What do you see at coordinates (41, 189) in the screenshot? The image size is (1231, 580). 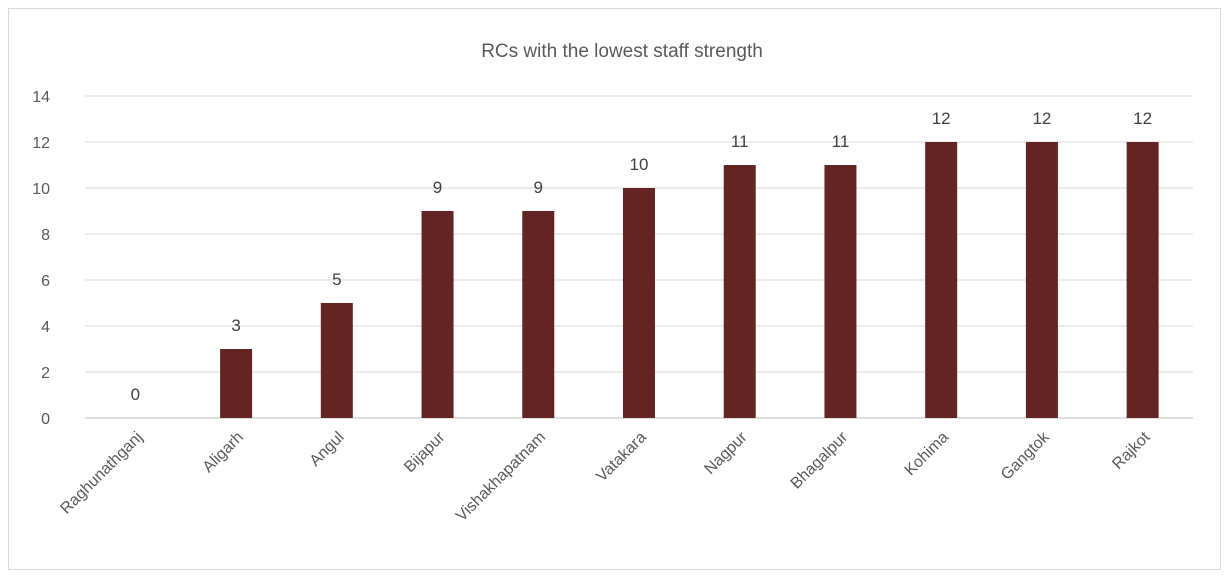 I see `y-tick-label: 10` at bounding box center [41, 189].